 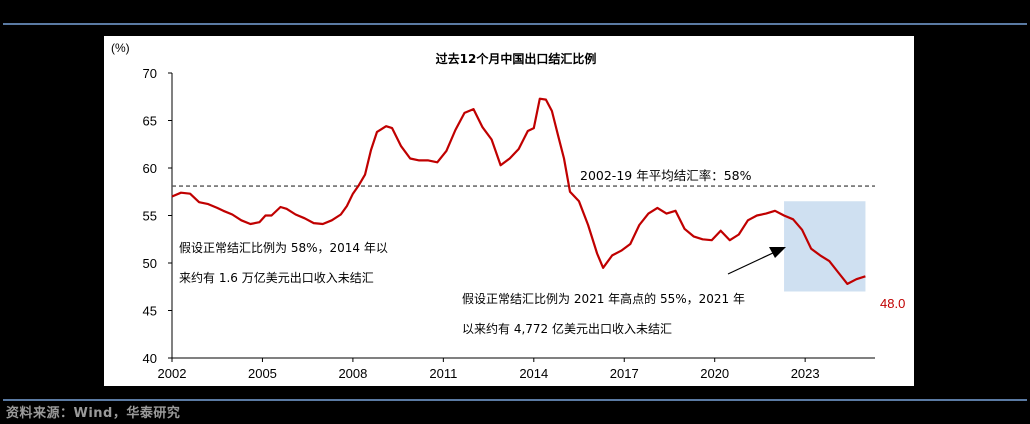 What do you see at coordinates (150, 216) in the screenshot?
I see `y-tick-label: 55` at bounding box center [150, 216].